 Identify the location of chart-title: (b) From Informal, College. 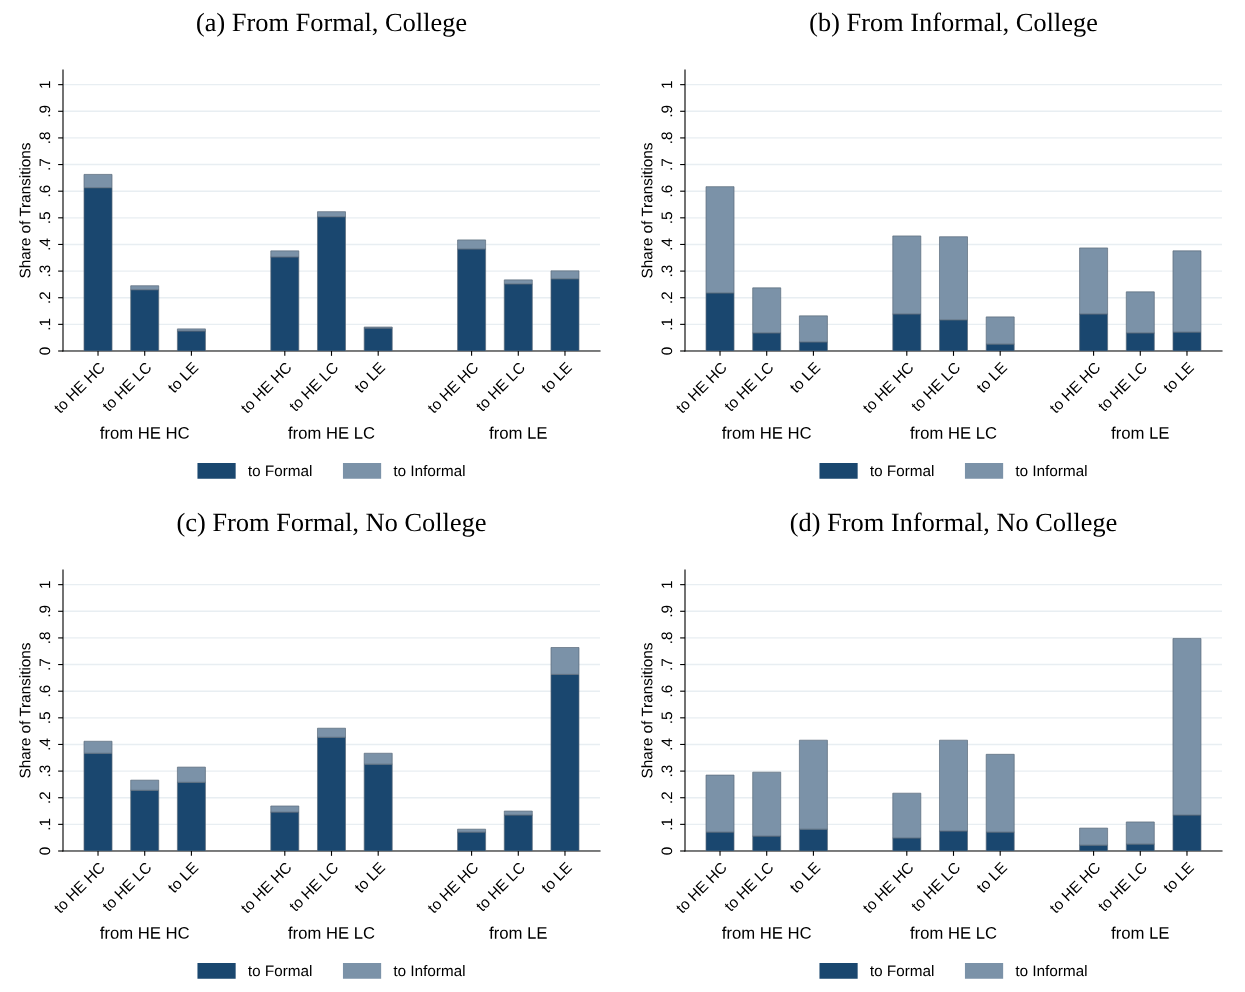
(953, 24).